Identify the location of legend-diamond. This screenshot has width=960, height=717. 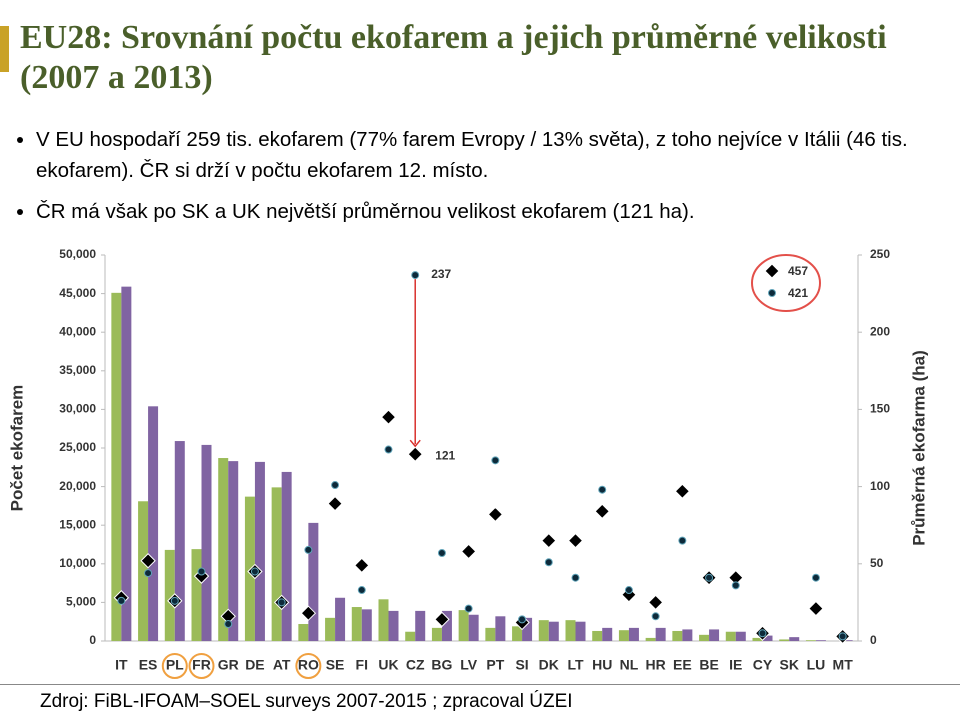
(772, 271).